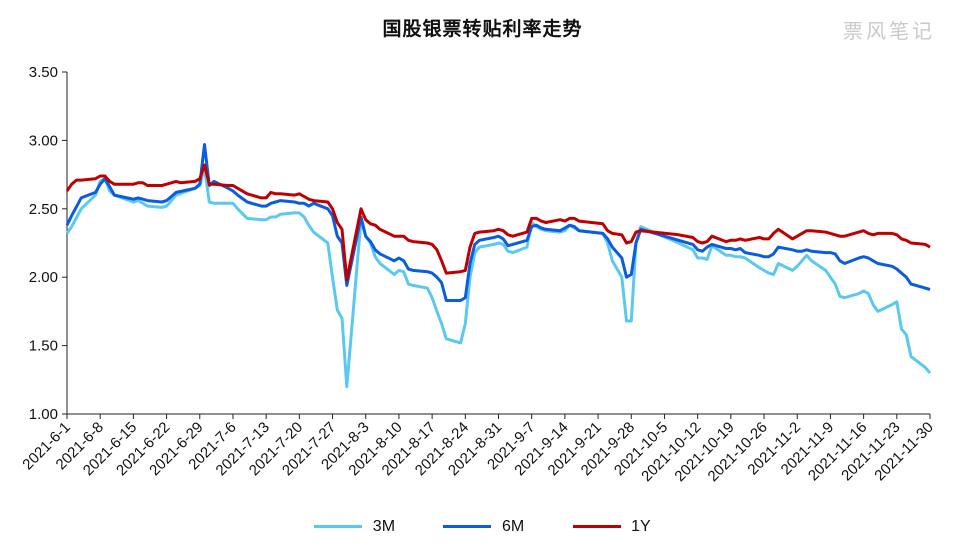  I want to click on legend-label-3m: 3M, so click(384, 526).